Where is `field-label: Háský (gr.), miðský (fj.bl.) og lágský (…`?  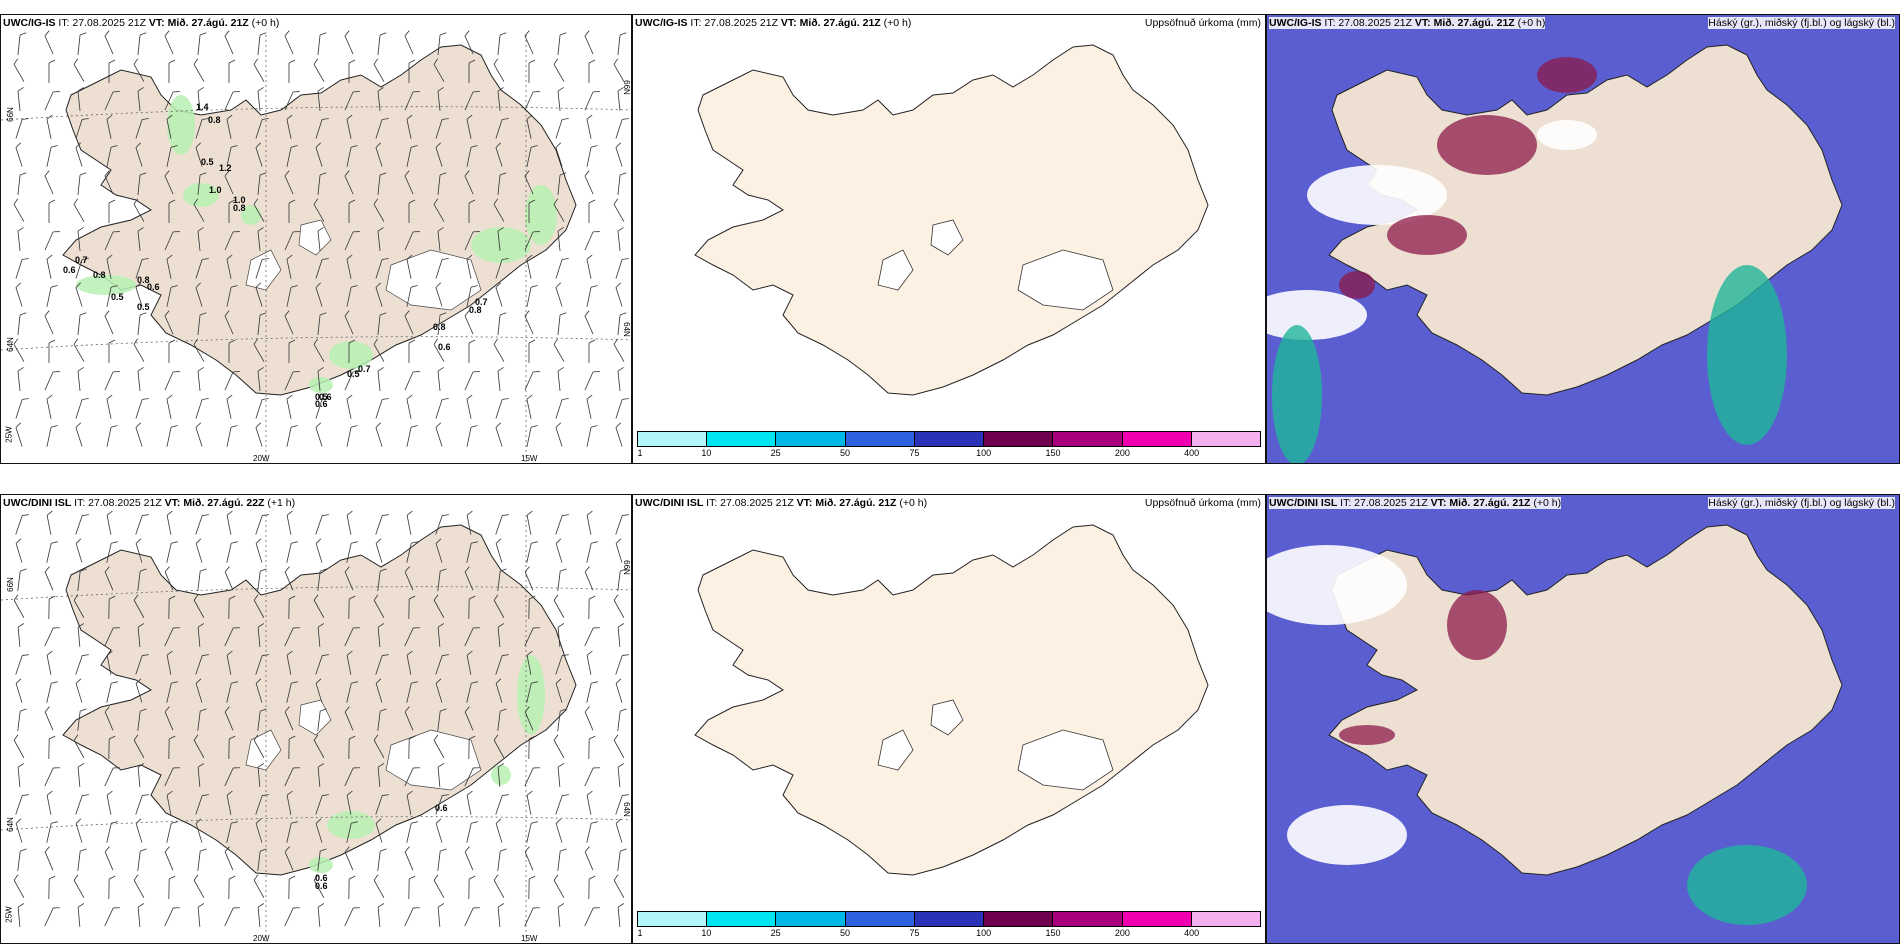
field-label: Háský (gr.), miðský (fj.bl.) og lágský (… is located at coordinates (1801, 503).